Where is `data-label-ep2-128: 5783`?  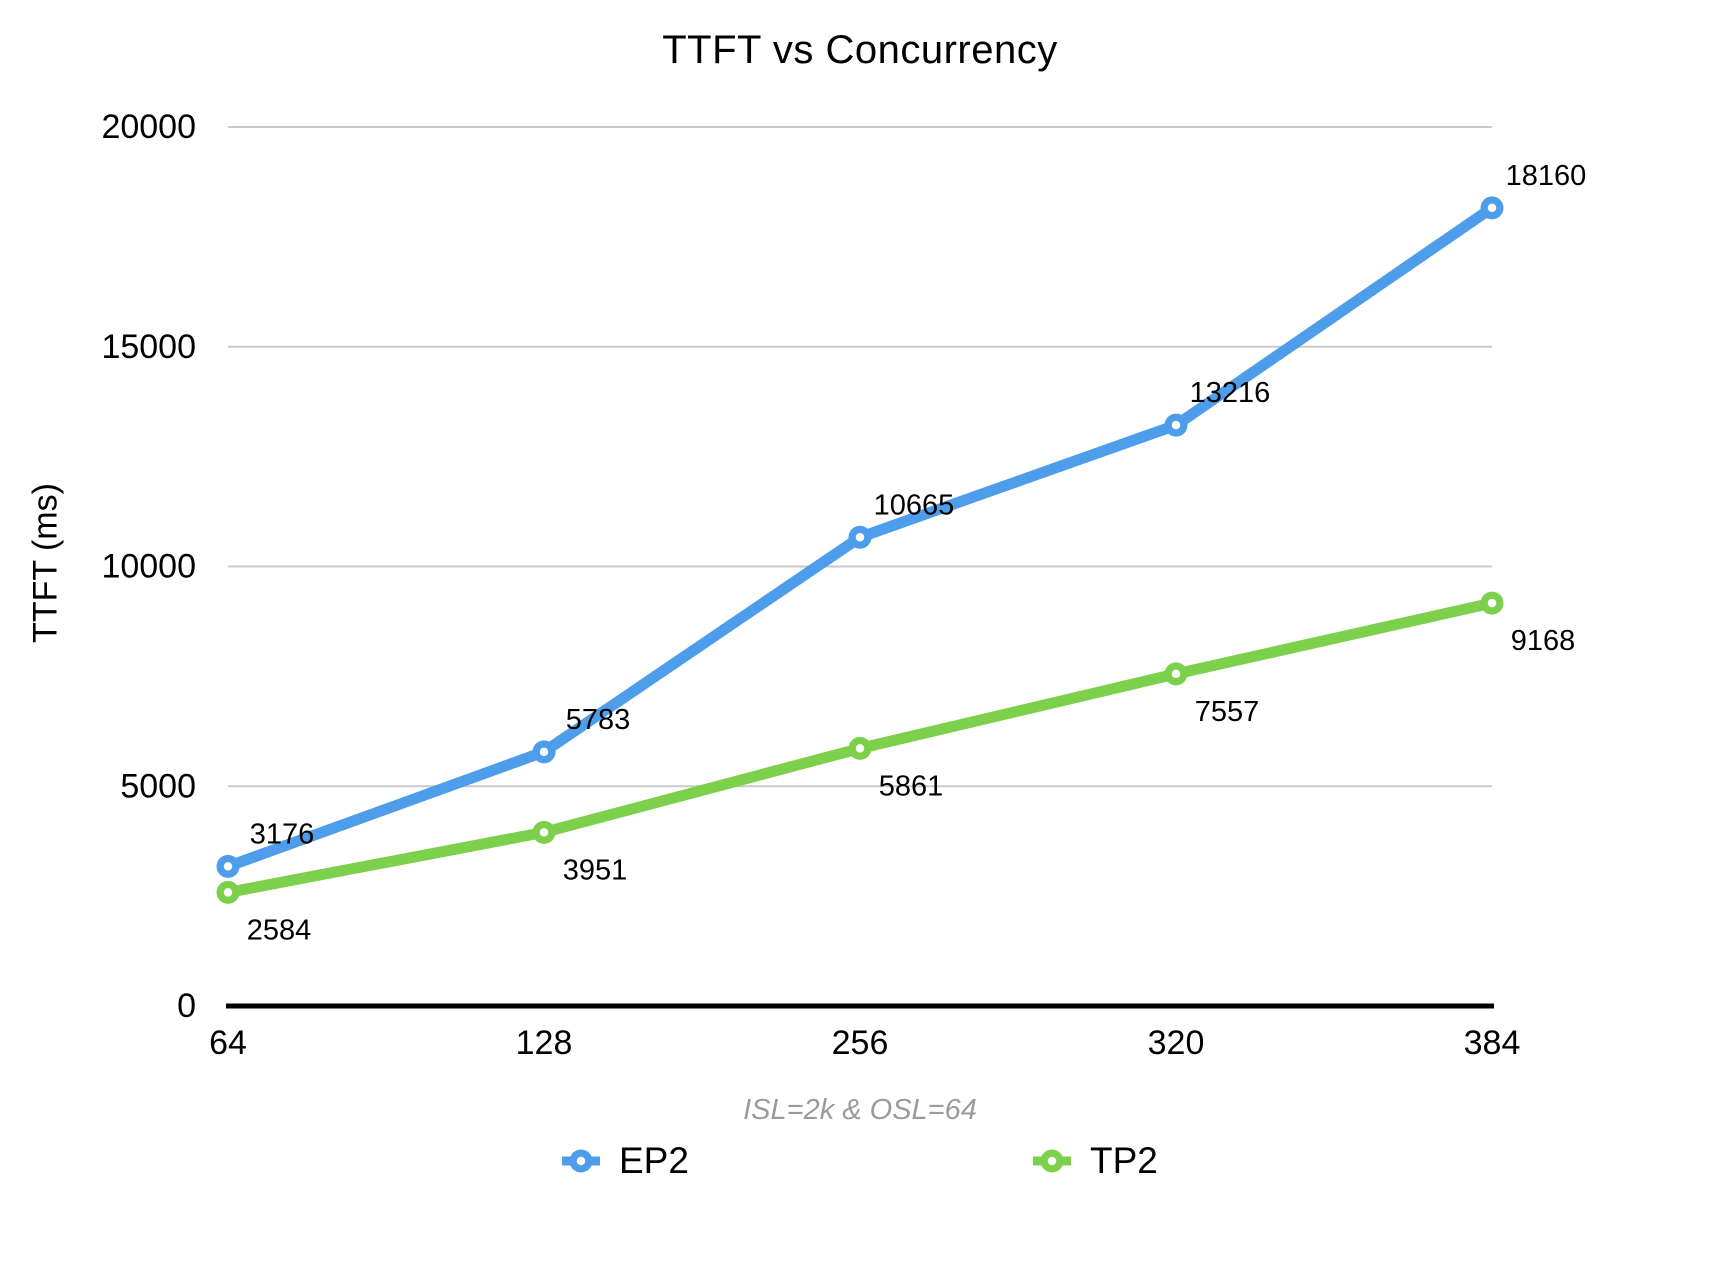
data-label-ep2-128: 5783 is located at coordinates (598, 720).